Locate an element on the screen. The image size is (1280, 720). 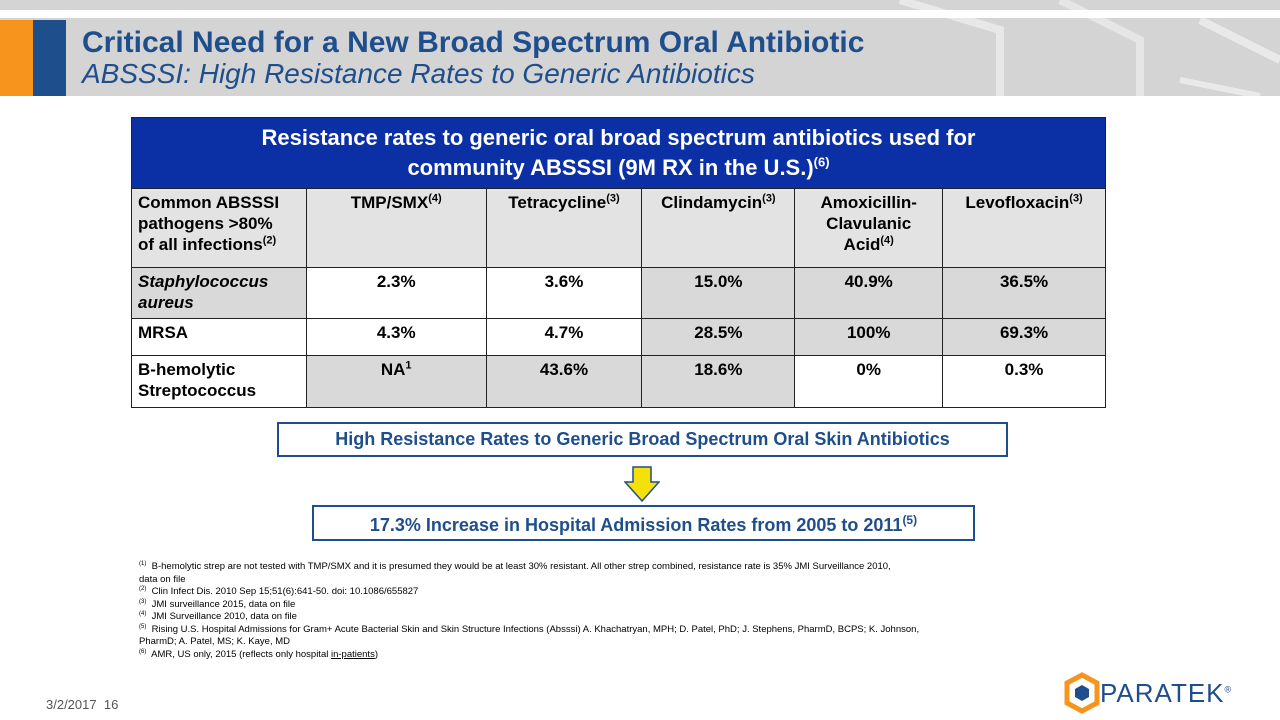
paratek-logo-icon is located at coordinates (1082, 693).